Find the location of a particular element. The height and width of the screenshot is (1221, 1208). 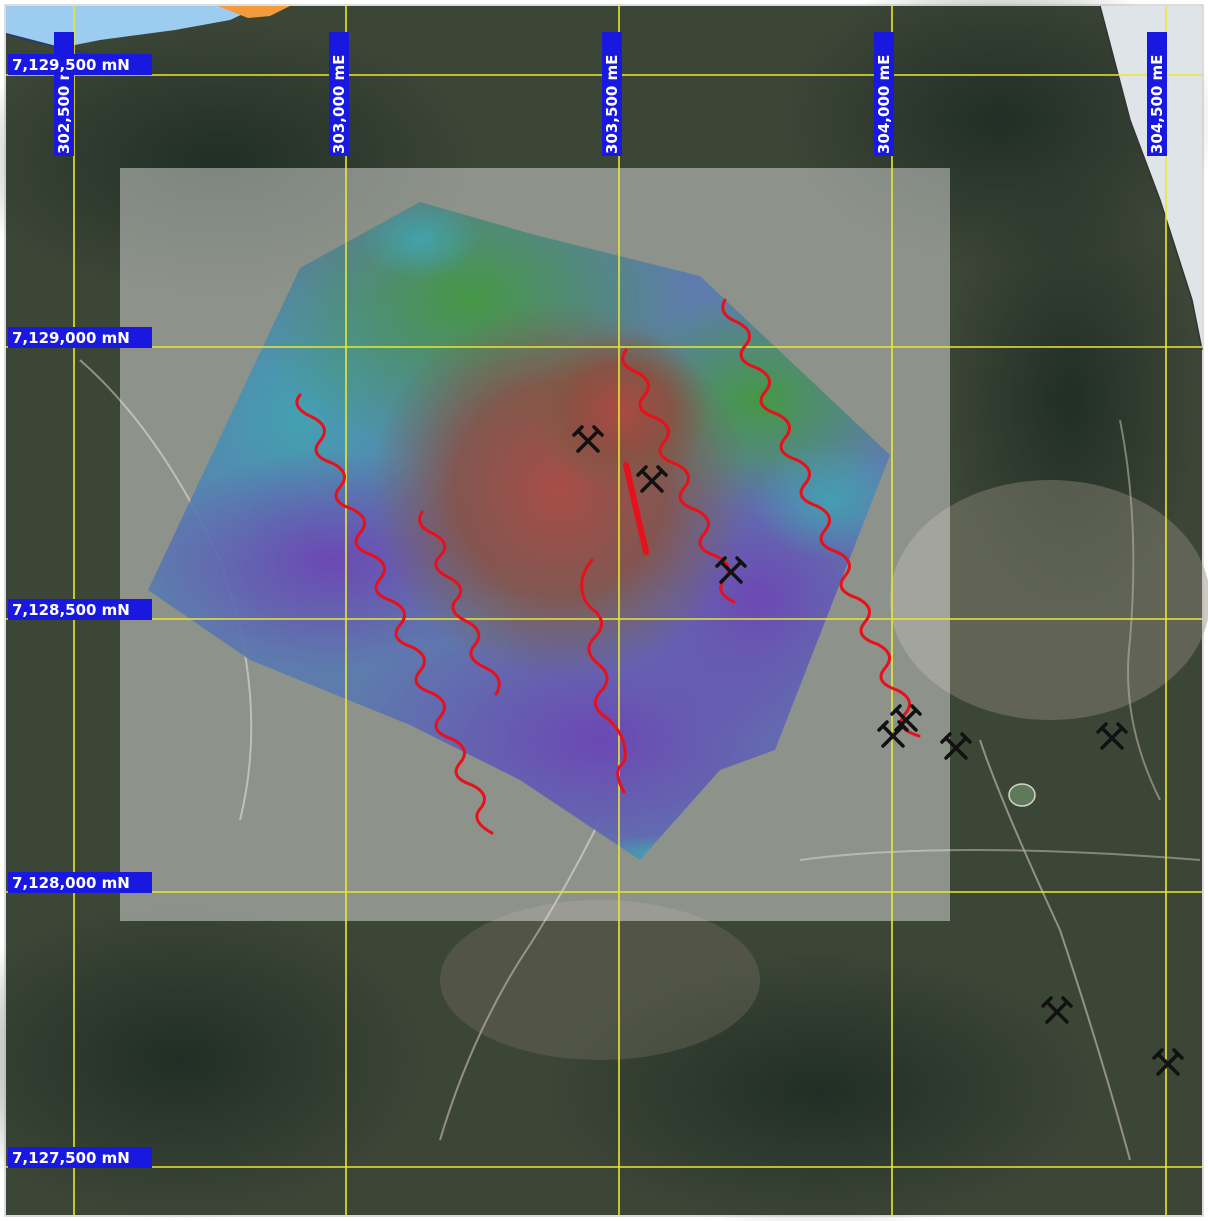

northing-label-7129000: 7,129,000 mN is located at coordinates (80, 337).